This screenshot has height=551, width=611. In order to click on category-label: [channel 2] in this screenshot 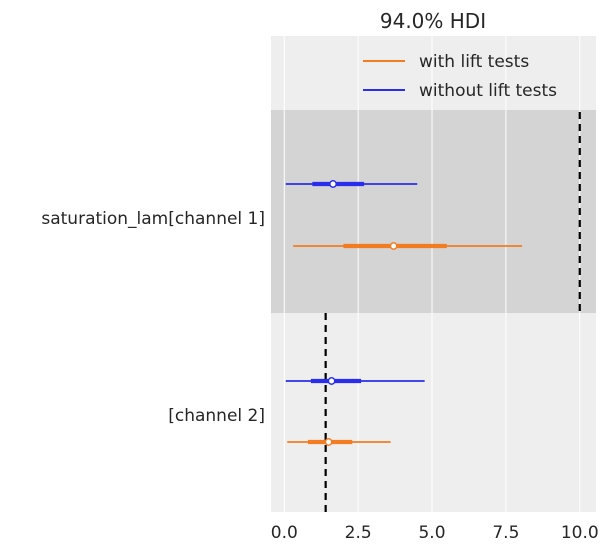, I will do `click(216, 416)`.